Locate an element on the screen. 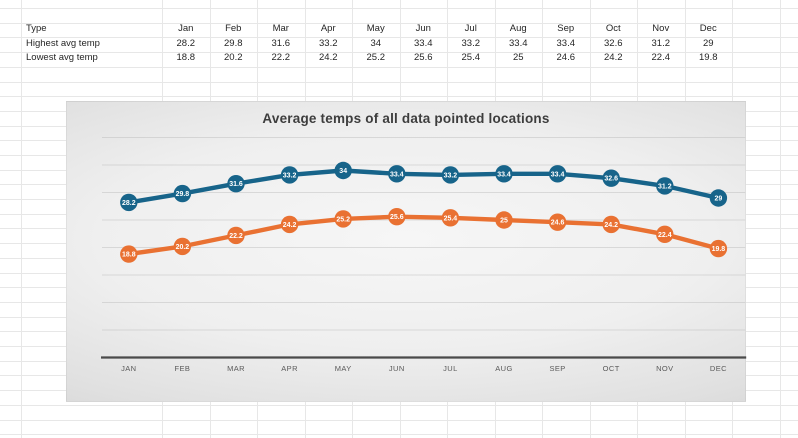 This screenshot has width=798, height=438. table-header-month: Oct is located at coordinates (613, 28).